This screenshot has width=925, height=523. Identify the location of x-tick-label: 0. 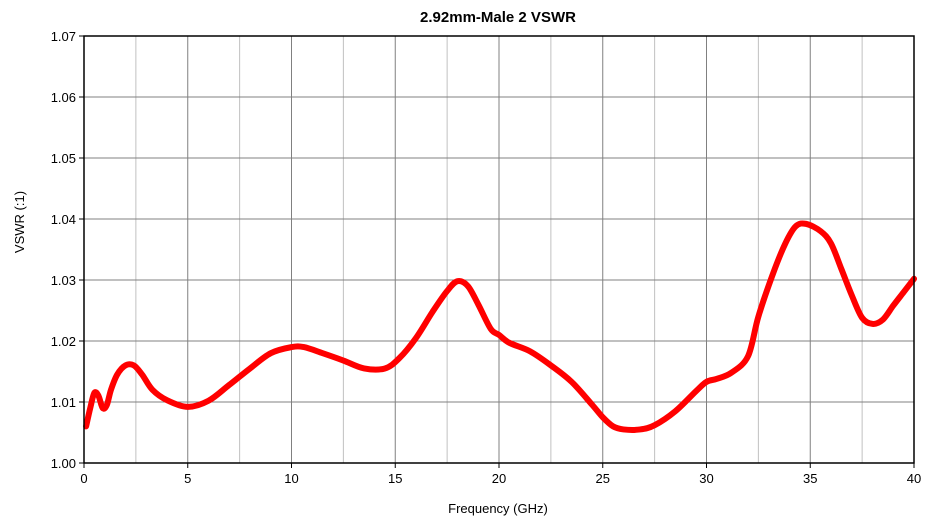
(83, 478).